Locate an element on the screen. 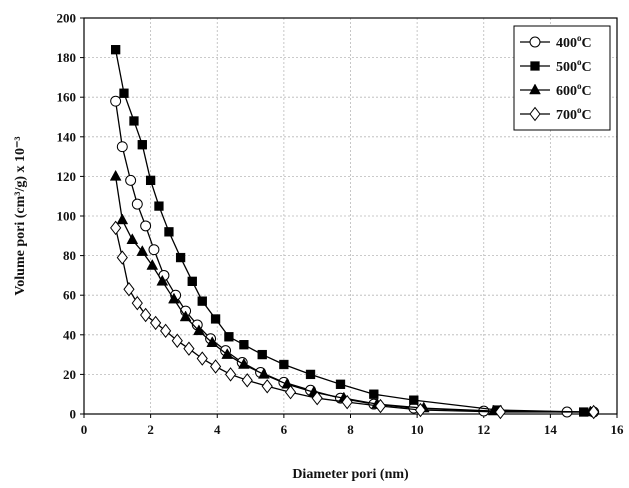  x-tick-label: 0 is located at coordinates (84, 429).